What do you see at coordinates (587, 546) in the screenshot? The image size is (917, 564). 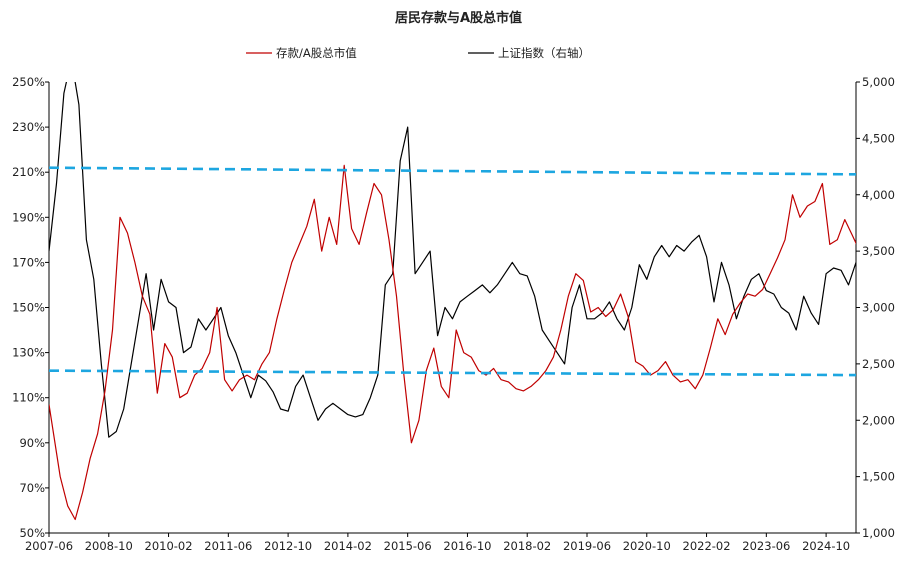 I see `x-tick-label: 2019-06` at bounding box center [587, 546].